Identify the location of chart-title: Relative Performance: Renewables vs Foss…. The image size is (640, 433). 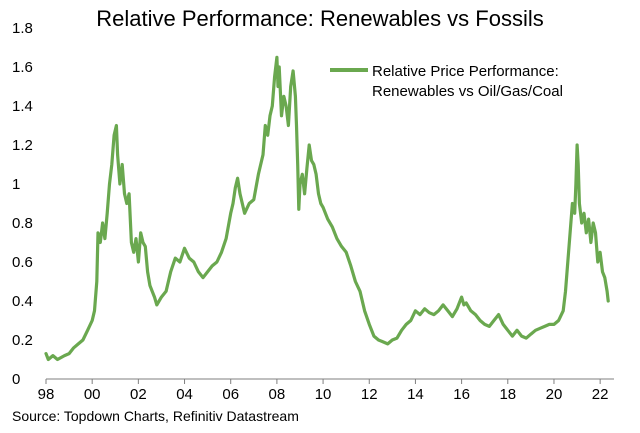
(320, 18).